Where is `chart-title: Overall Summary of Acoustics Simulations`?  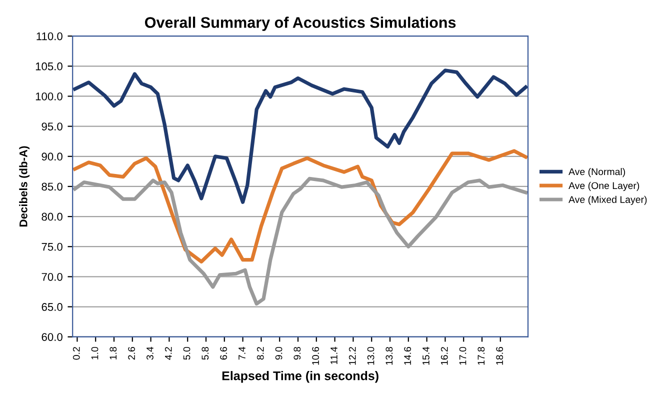 chart-title: Overall Summary of Acoustics Simulations is located at coordinates (300, 23).